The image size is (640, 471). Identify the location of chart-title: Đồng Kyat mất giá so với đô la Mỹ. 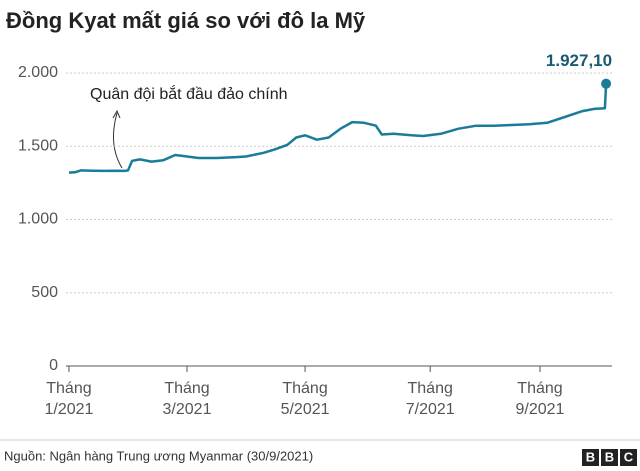
(186, 20).